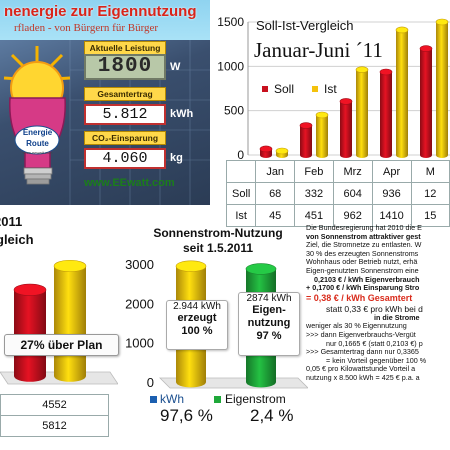  Describe the element at coordinates (364, 228) in the screenshot. I see `text-line: Die Bundesregierung hat 2010 die E` at that location.